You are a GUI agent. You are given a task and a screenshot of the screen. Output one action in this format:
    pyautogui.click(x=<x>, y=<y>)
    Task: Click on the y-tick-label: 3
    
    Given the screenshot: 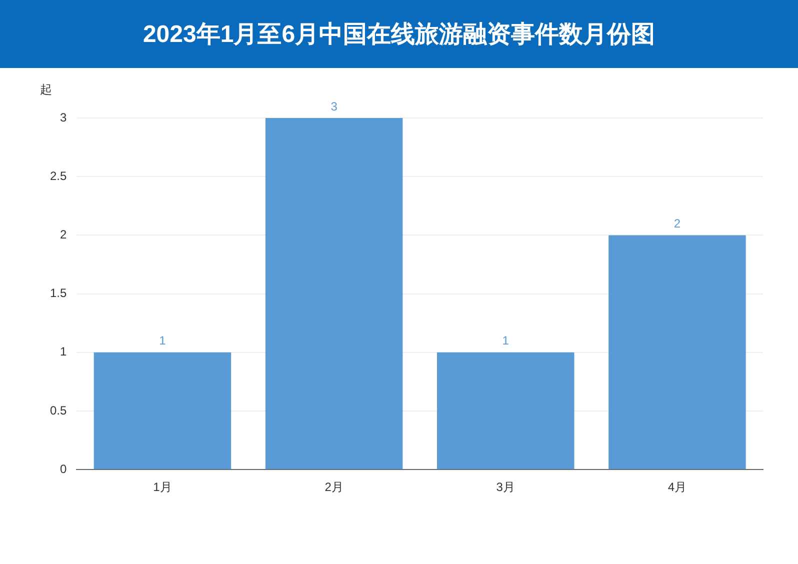 What is the action you would take?
    pyautogui.click(x=63, y=117)
    